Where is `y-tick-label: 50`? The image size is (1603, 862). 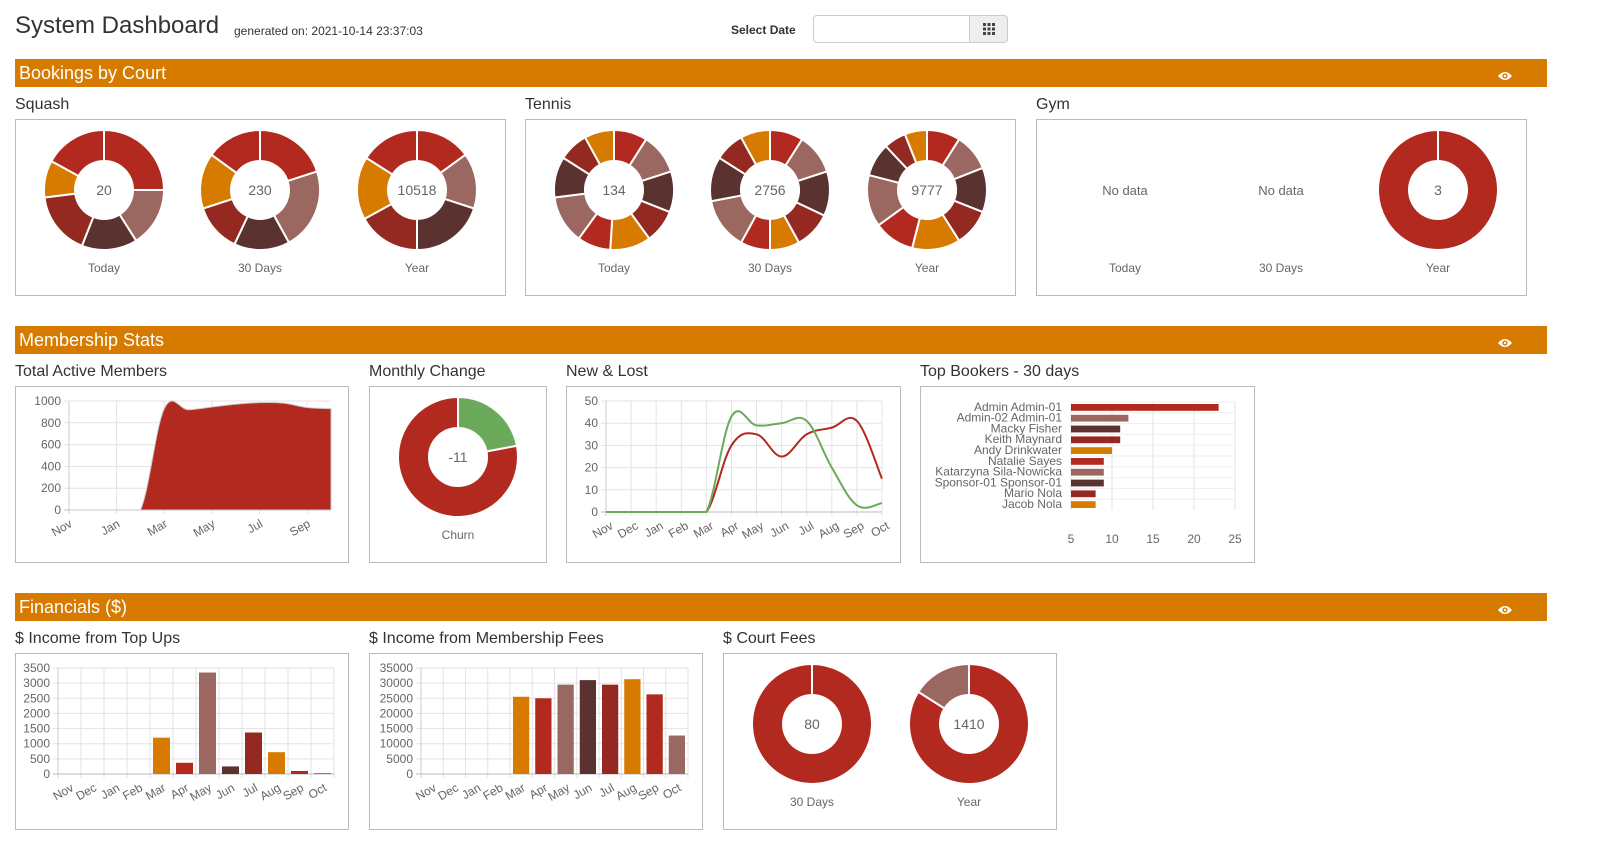
y-tick-label: 50 is located at coordinates (592, 401).